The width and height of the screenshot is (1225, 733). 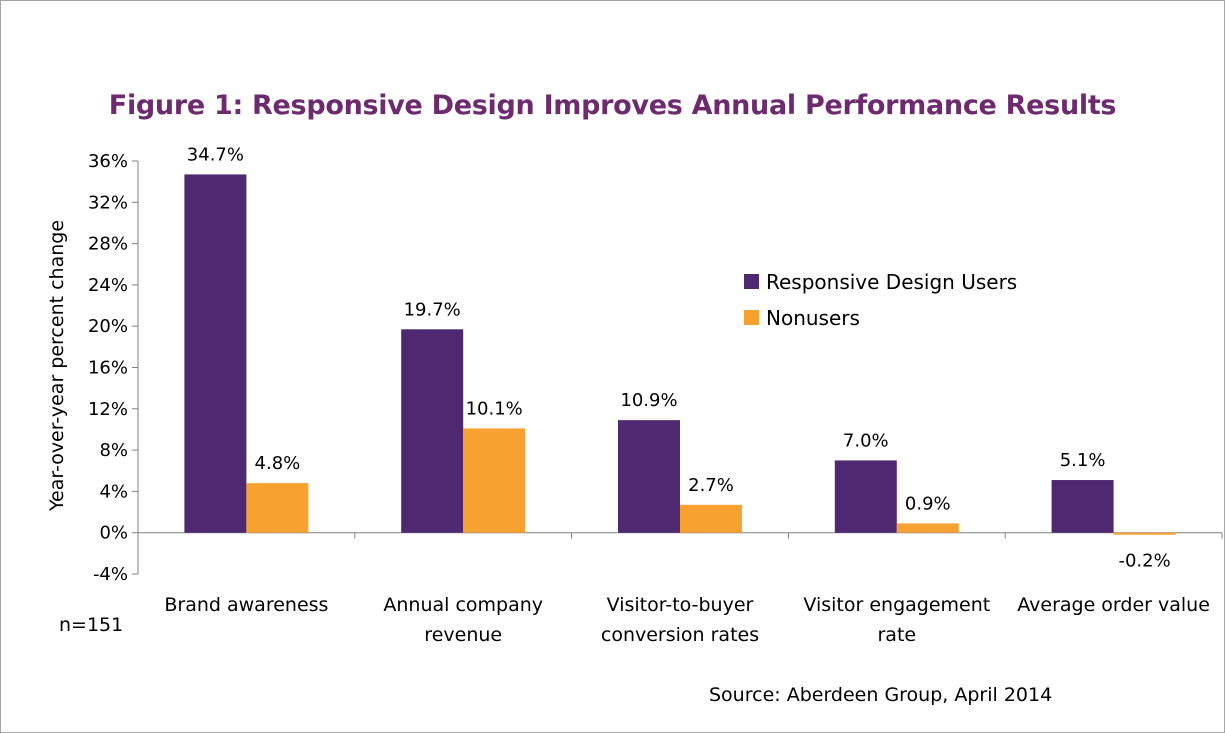 What do you see at coordinates (680, 635) in the screenshot?
I see `category-label: conversion rates` at bounding box center [680, 635].